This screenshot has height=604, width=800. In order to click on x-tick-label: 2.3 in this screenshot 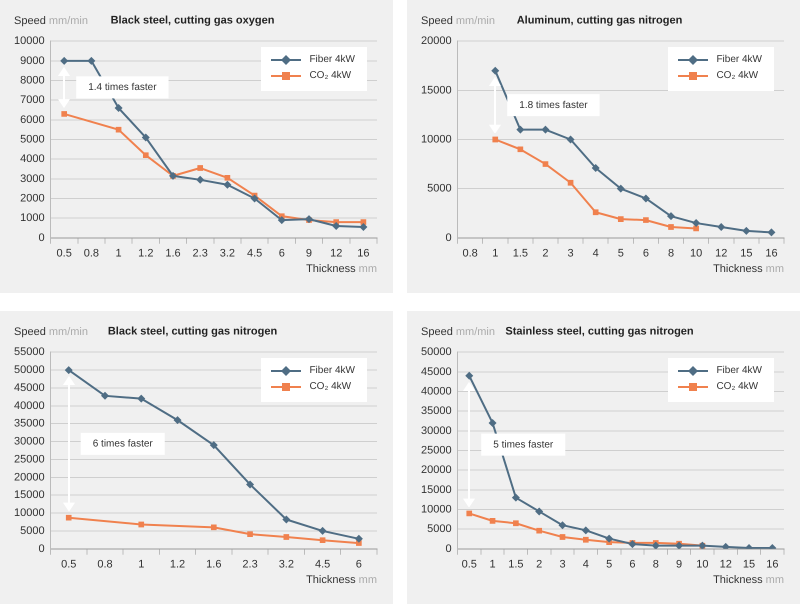, I will do `click(250, 564)`.